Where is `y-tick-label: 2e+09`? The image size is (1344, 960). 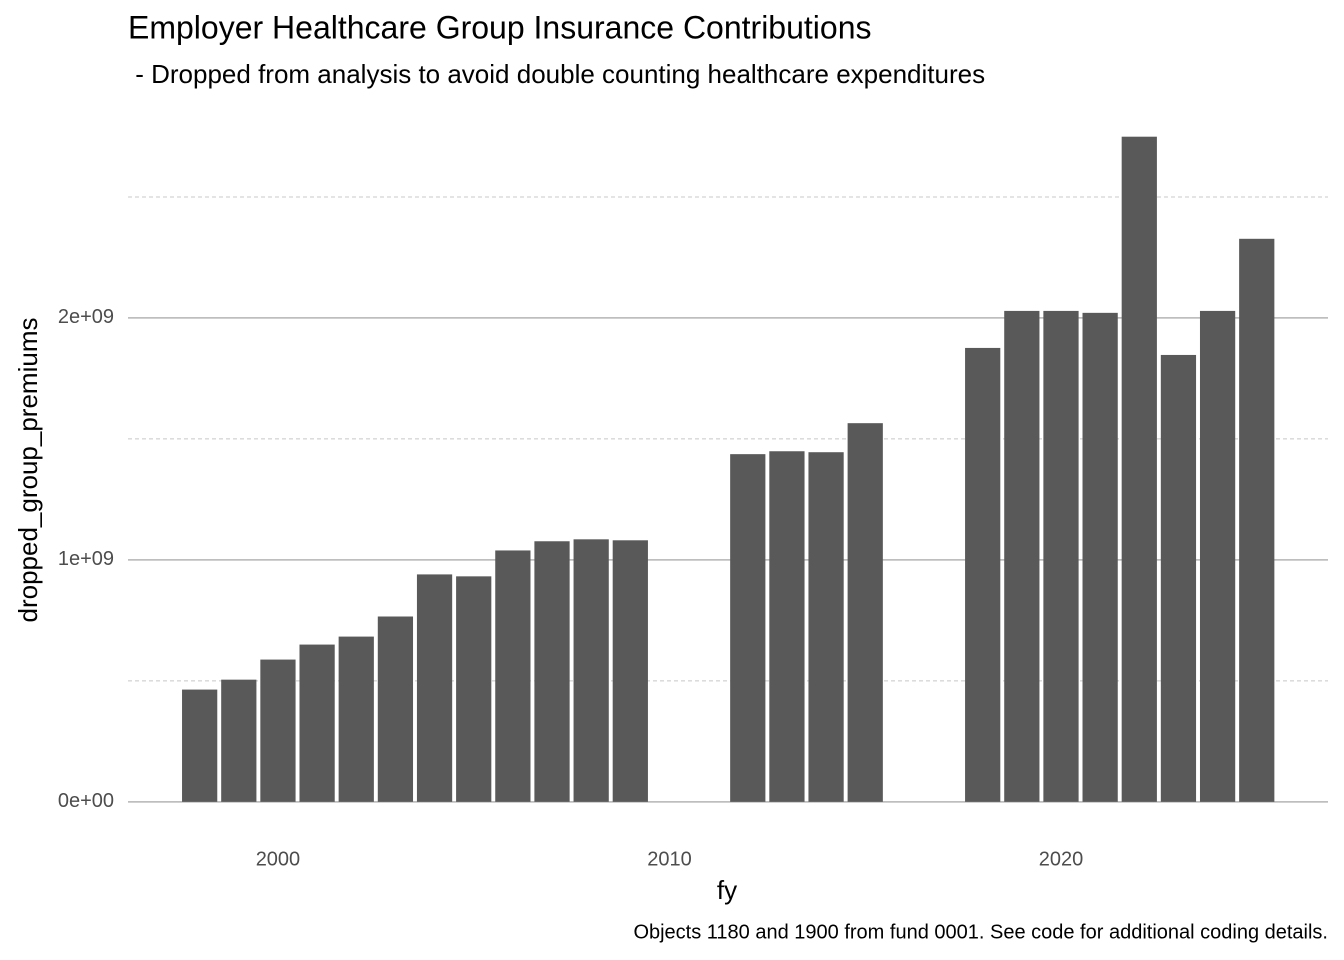 y-tick-label: 2e+09 is located at coordinates (86, 317).